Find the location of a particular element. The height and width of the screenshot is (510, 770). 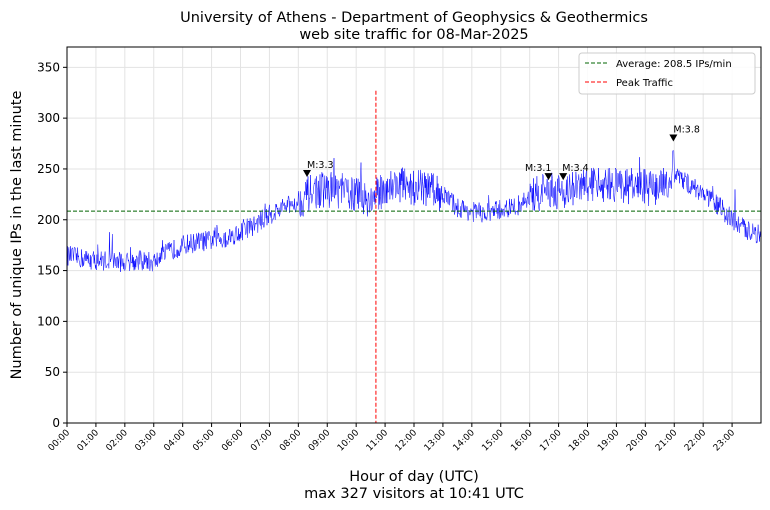

earthquake-marker-label: M:3.8 is located at coordinates (686, 129).